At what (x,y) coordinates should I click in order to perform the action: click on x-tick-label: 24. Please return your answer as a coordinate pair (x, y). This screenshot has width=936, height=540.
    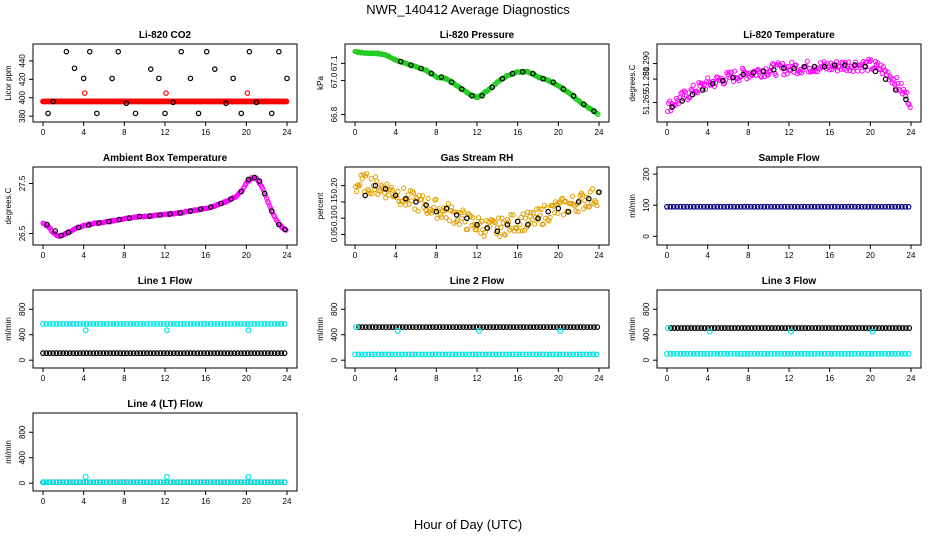
    Looking at the image, I should click on (287, 255).